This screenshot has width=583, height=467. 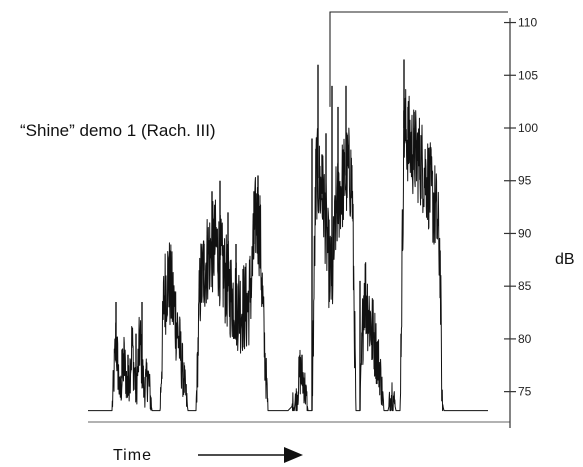 What do you see at coordinates (132, 455) in the screenshot?
I see `x-axis-label: Time` at bounding box center [132, 455].